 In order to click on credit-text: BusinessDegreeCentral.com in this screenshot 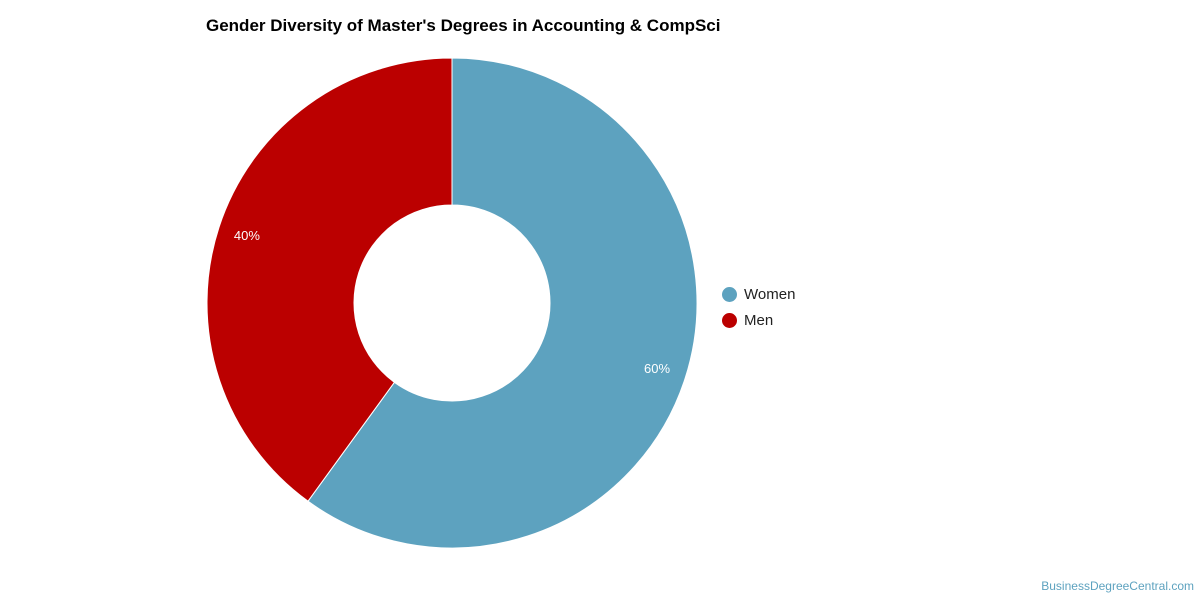, I will do `click(1117, 586)`.